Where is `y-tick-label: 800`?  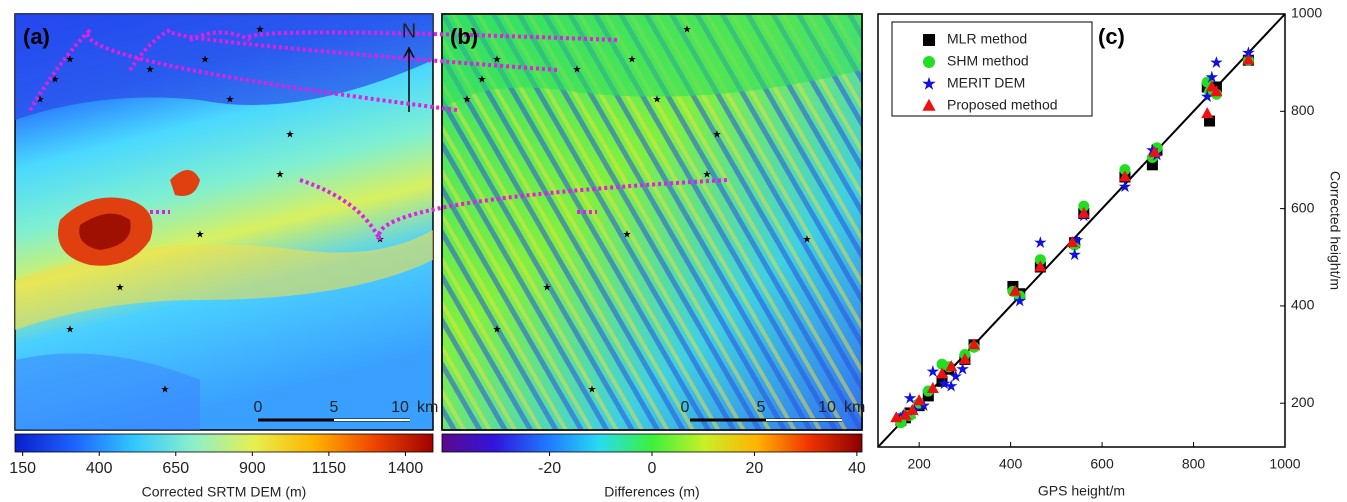 y-tick-label: 800 is located at coordinates (1303, 110).